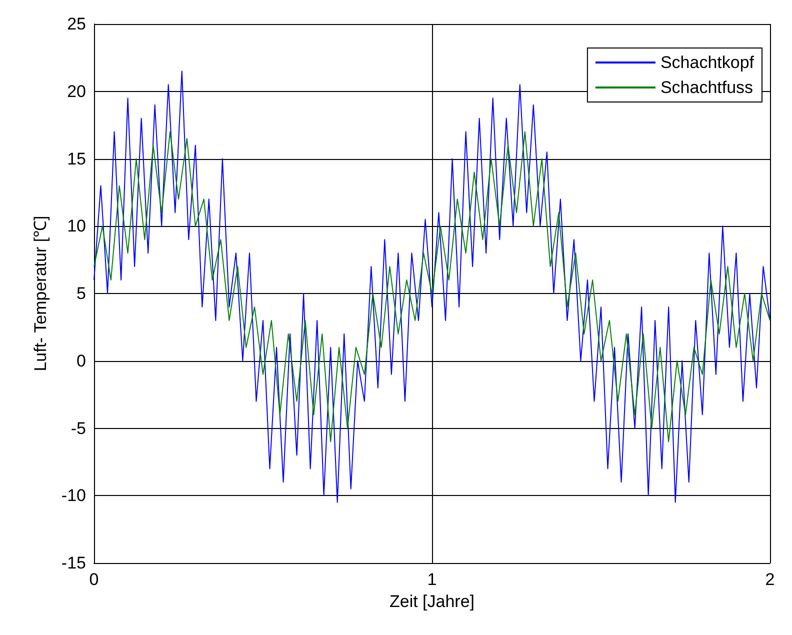 Image resolution: width=792 pixels, height=635 pixels. Describe the element at coordinates (81, 360) in the screenshot. I see `y-tick-label: 0` at that location.